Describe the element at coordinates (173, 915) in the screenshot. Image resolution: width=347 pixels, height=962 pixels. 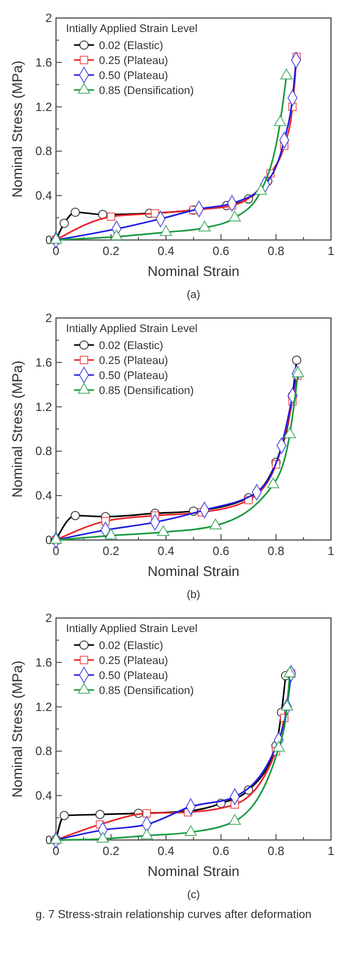
I see `text: g. 7 Stress-strain relationship curves after deformation` at that location.